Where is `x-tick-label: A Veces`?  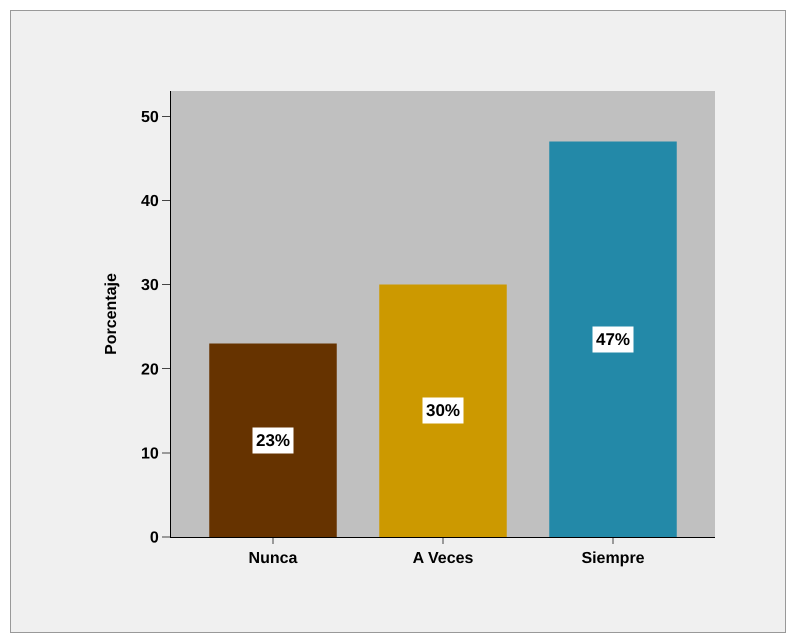
x-tick-label: A Veces is located at coordinates (443, 559).